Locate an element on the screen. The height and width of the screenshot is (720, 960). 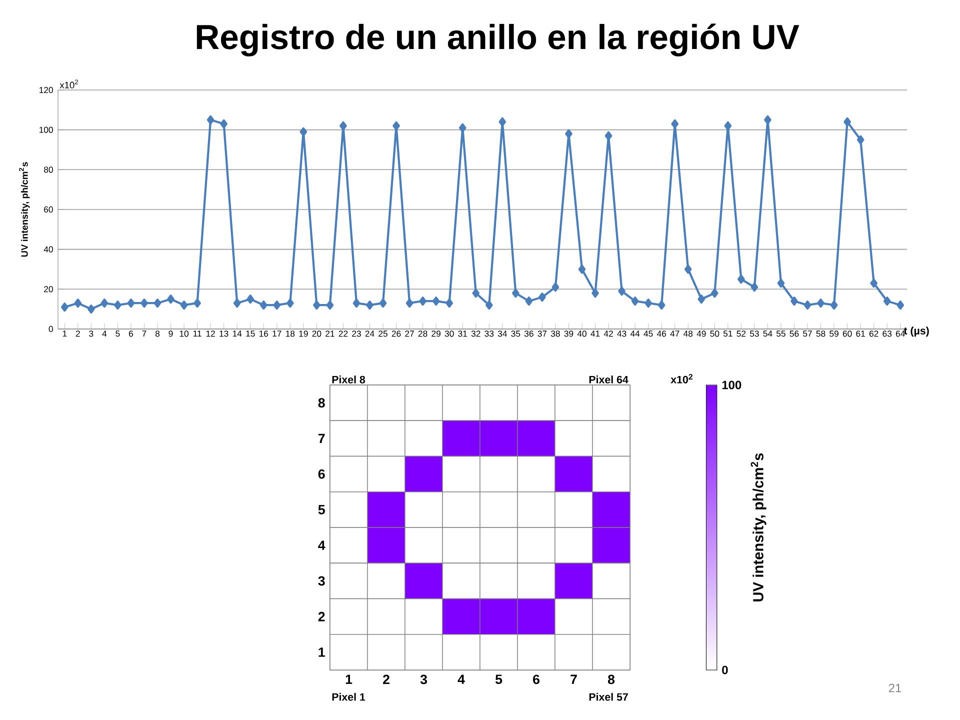
x-tick-label: 32 is located at coordinates (475, 333).